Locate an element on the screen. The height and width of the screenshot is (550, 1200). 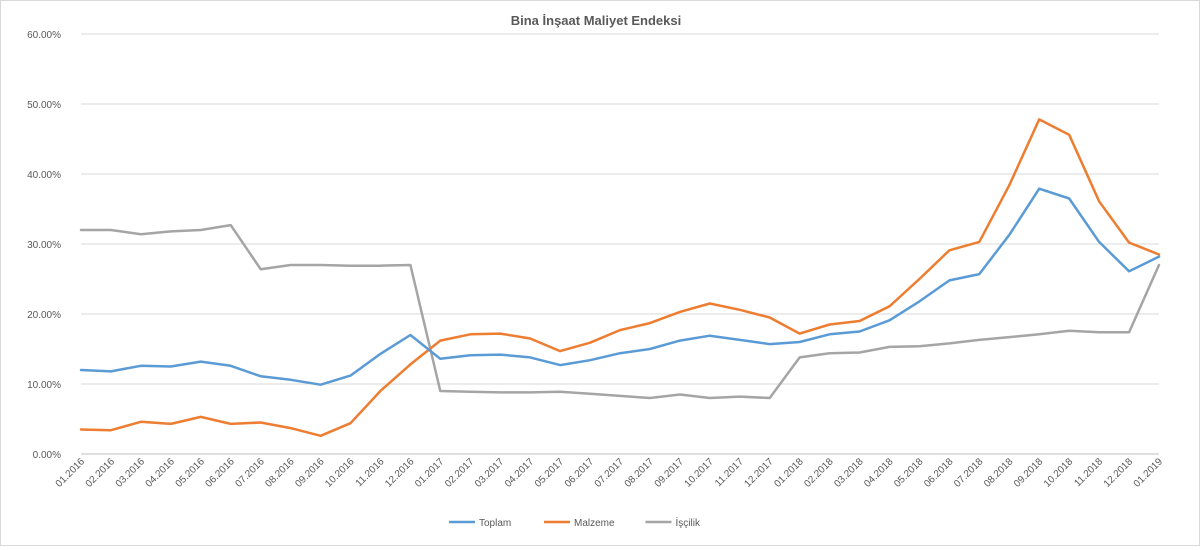
legend-label: İşçilik is located at coordinates (688, 522).